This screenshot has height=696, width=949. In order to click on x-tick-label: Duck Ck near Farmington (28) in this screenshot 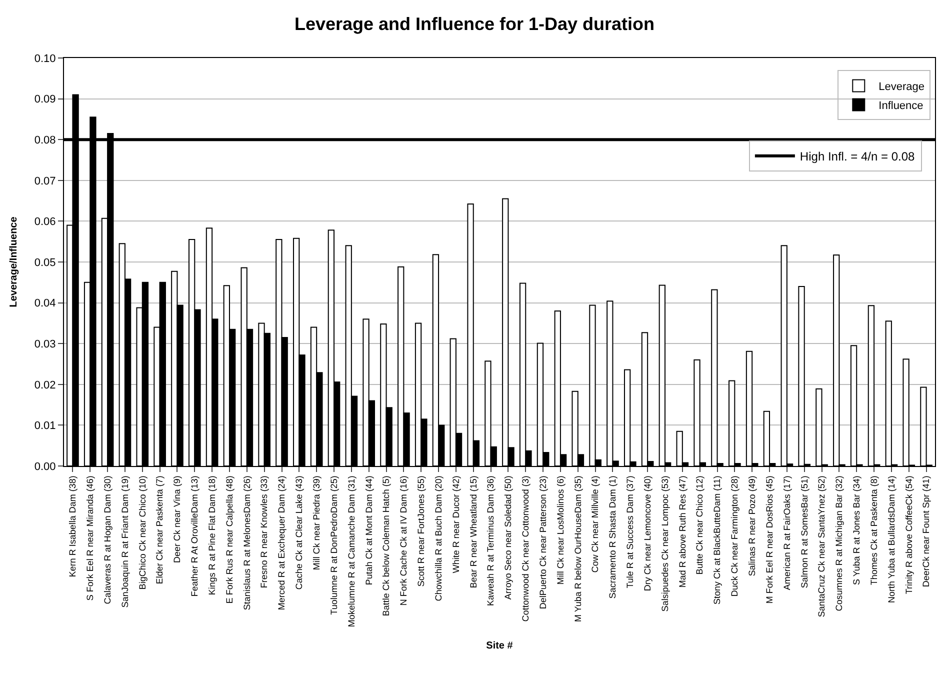, I will do `click(735, 536)`.